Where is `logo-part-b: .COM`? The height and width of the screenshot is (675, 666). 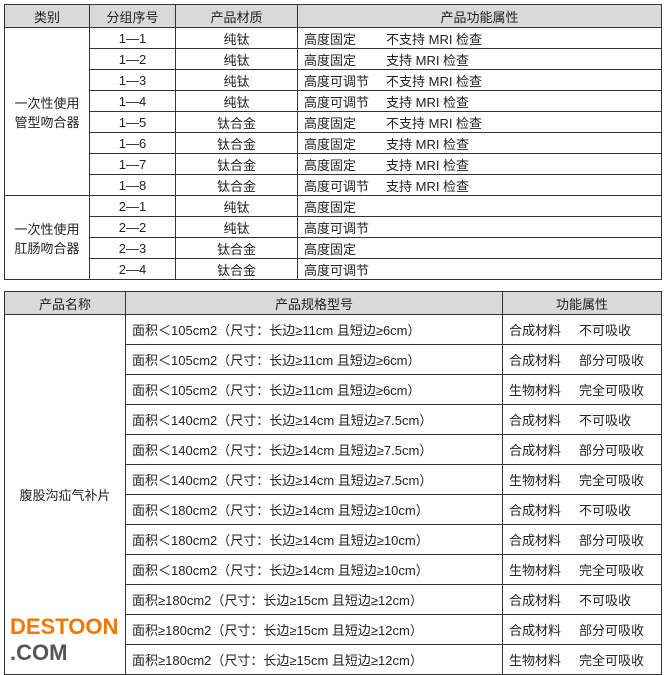 logo-part-b: .COM is located at coordinates (39, 652).